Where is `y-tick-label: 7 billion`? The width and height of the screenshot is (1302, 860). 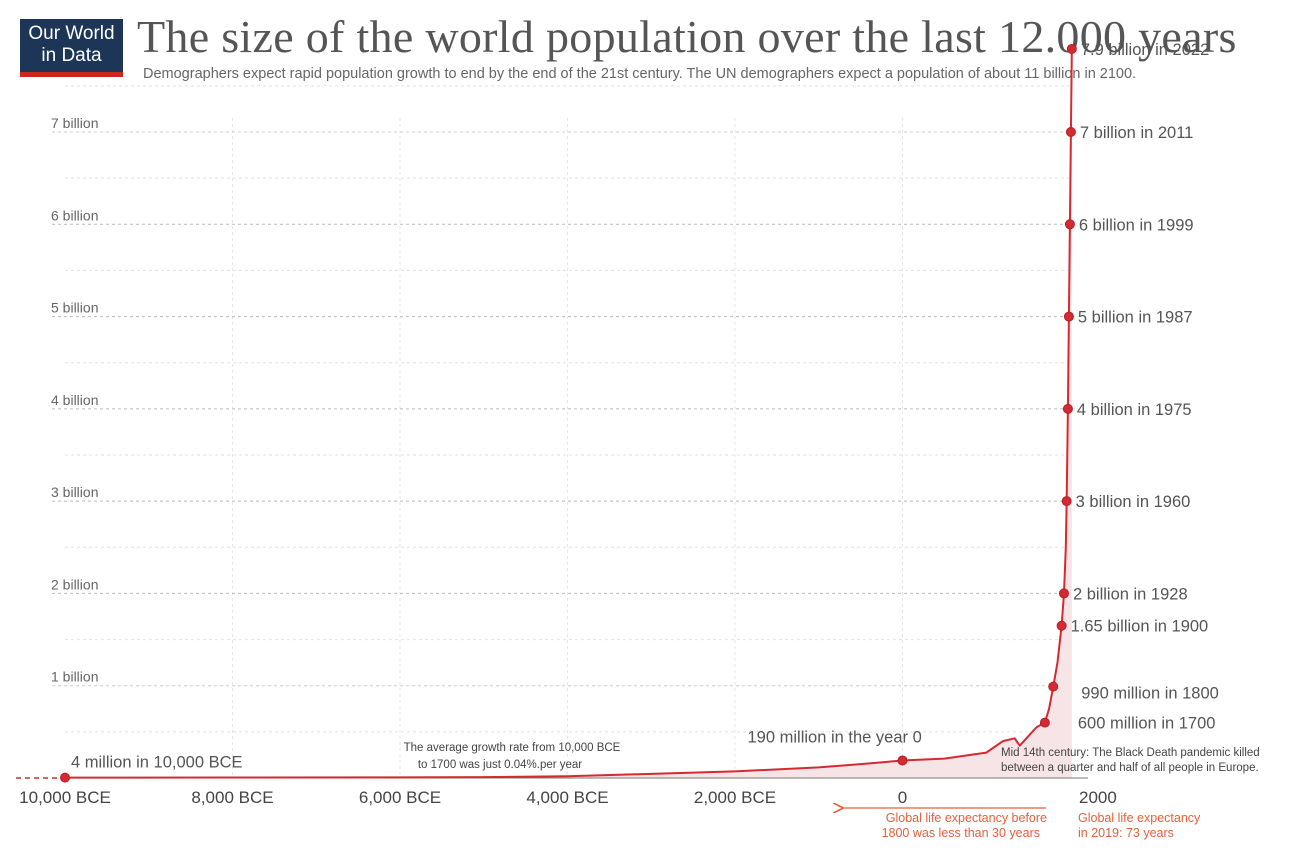
y-tick-label: 7 billion is located at coordinates (74, 123).